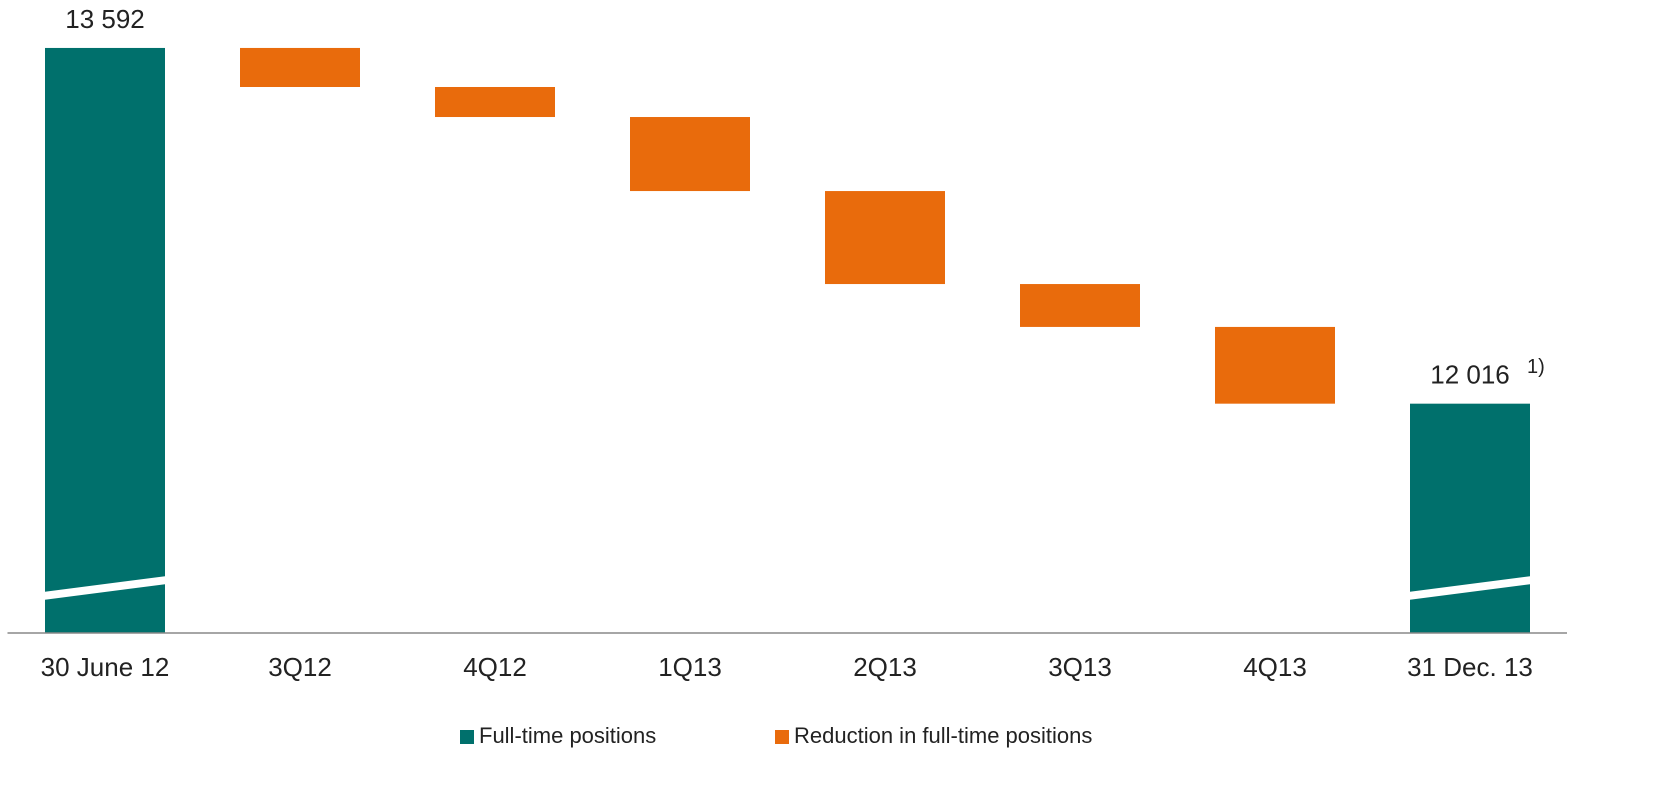 This screenshot has width=1657, height=793. I want to click on value-label: 13 592, so click(105, 19).